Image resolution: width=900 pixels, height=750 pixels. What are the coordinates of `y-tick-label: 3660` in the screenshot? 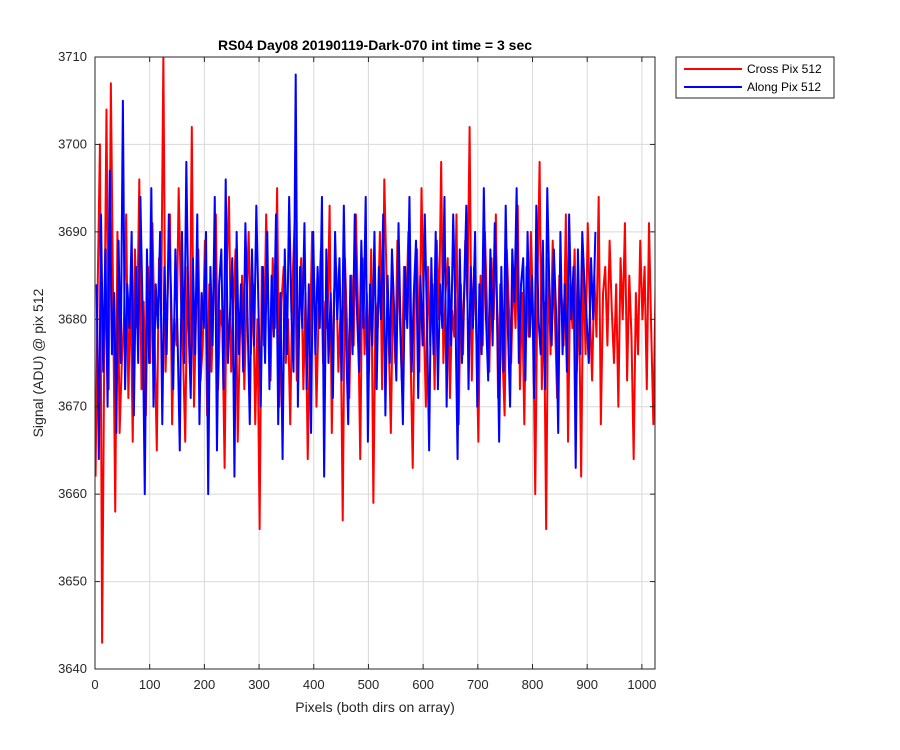 It's located at (72, 493).